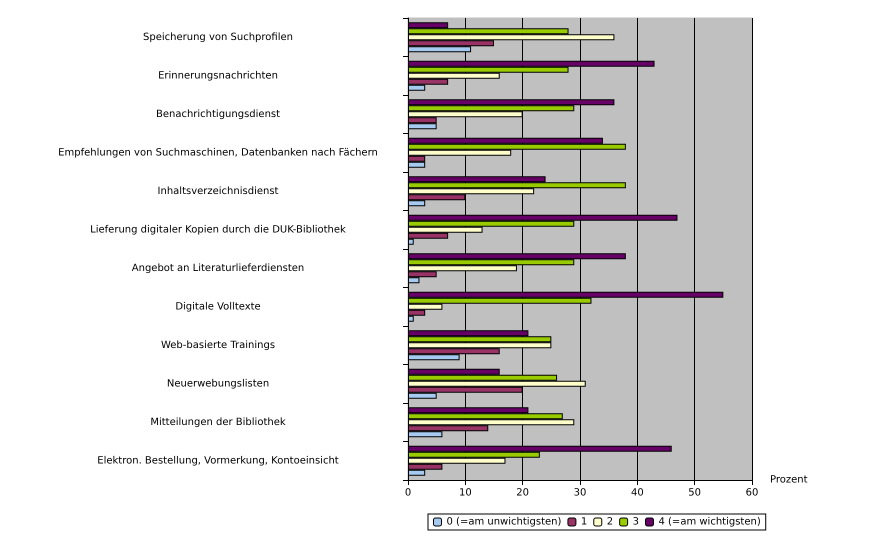 The height and width of the screenshot is (544, 894). What do you see at coordinates (218, 422) in the screenshot?
I see `y-tick-label: Mitteilungen der Bibliothek` at bounding box center [218, 422].